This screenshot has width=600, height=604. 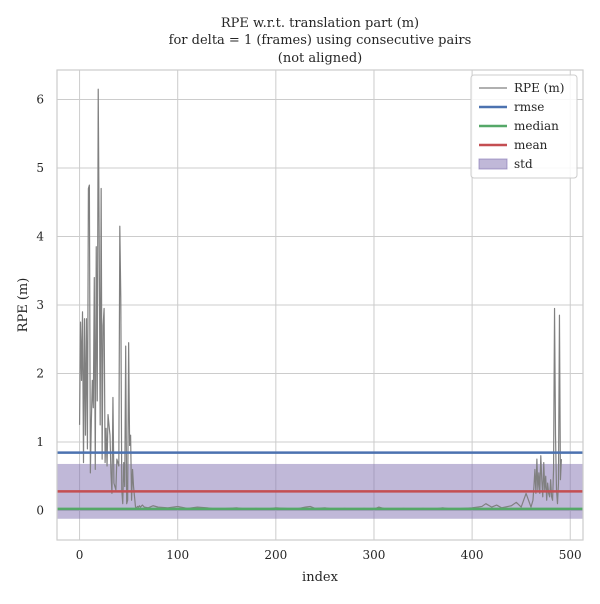 I want to click on legend-label-rpe-m: RPE (m), so click(x=539, y=88).